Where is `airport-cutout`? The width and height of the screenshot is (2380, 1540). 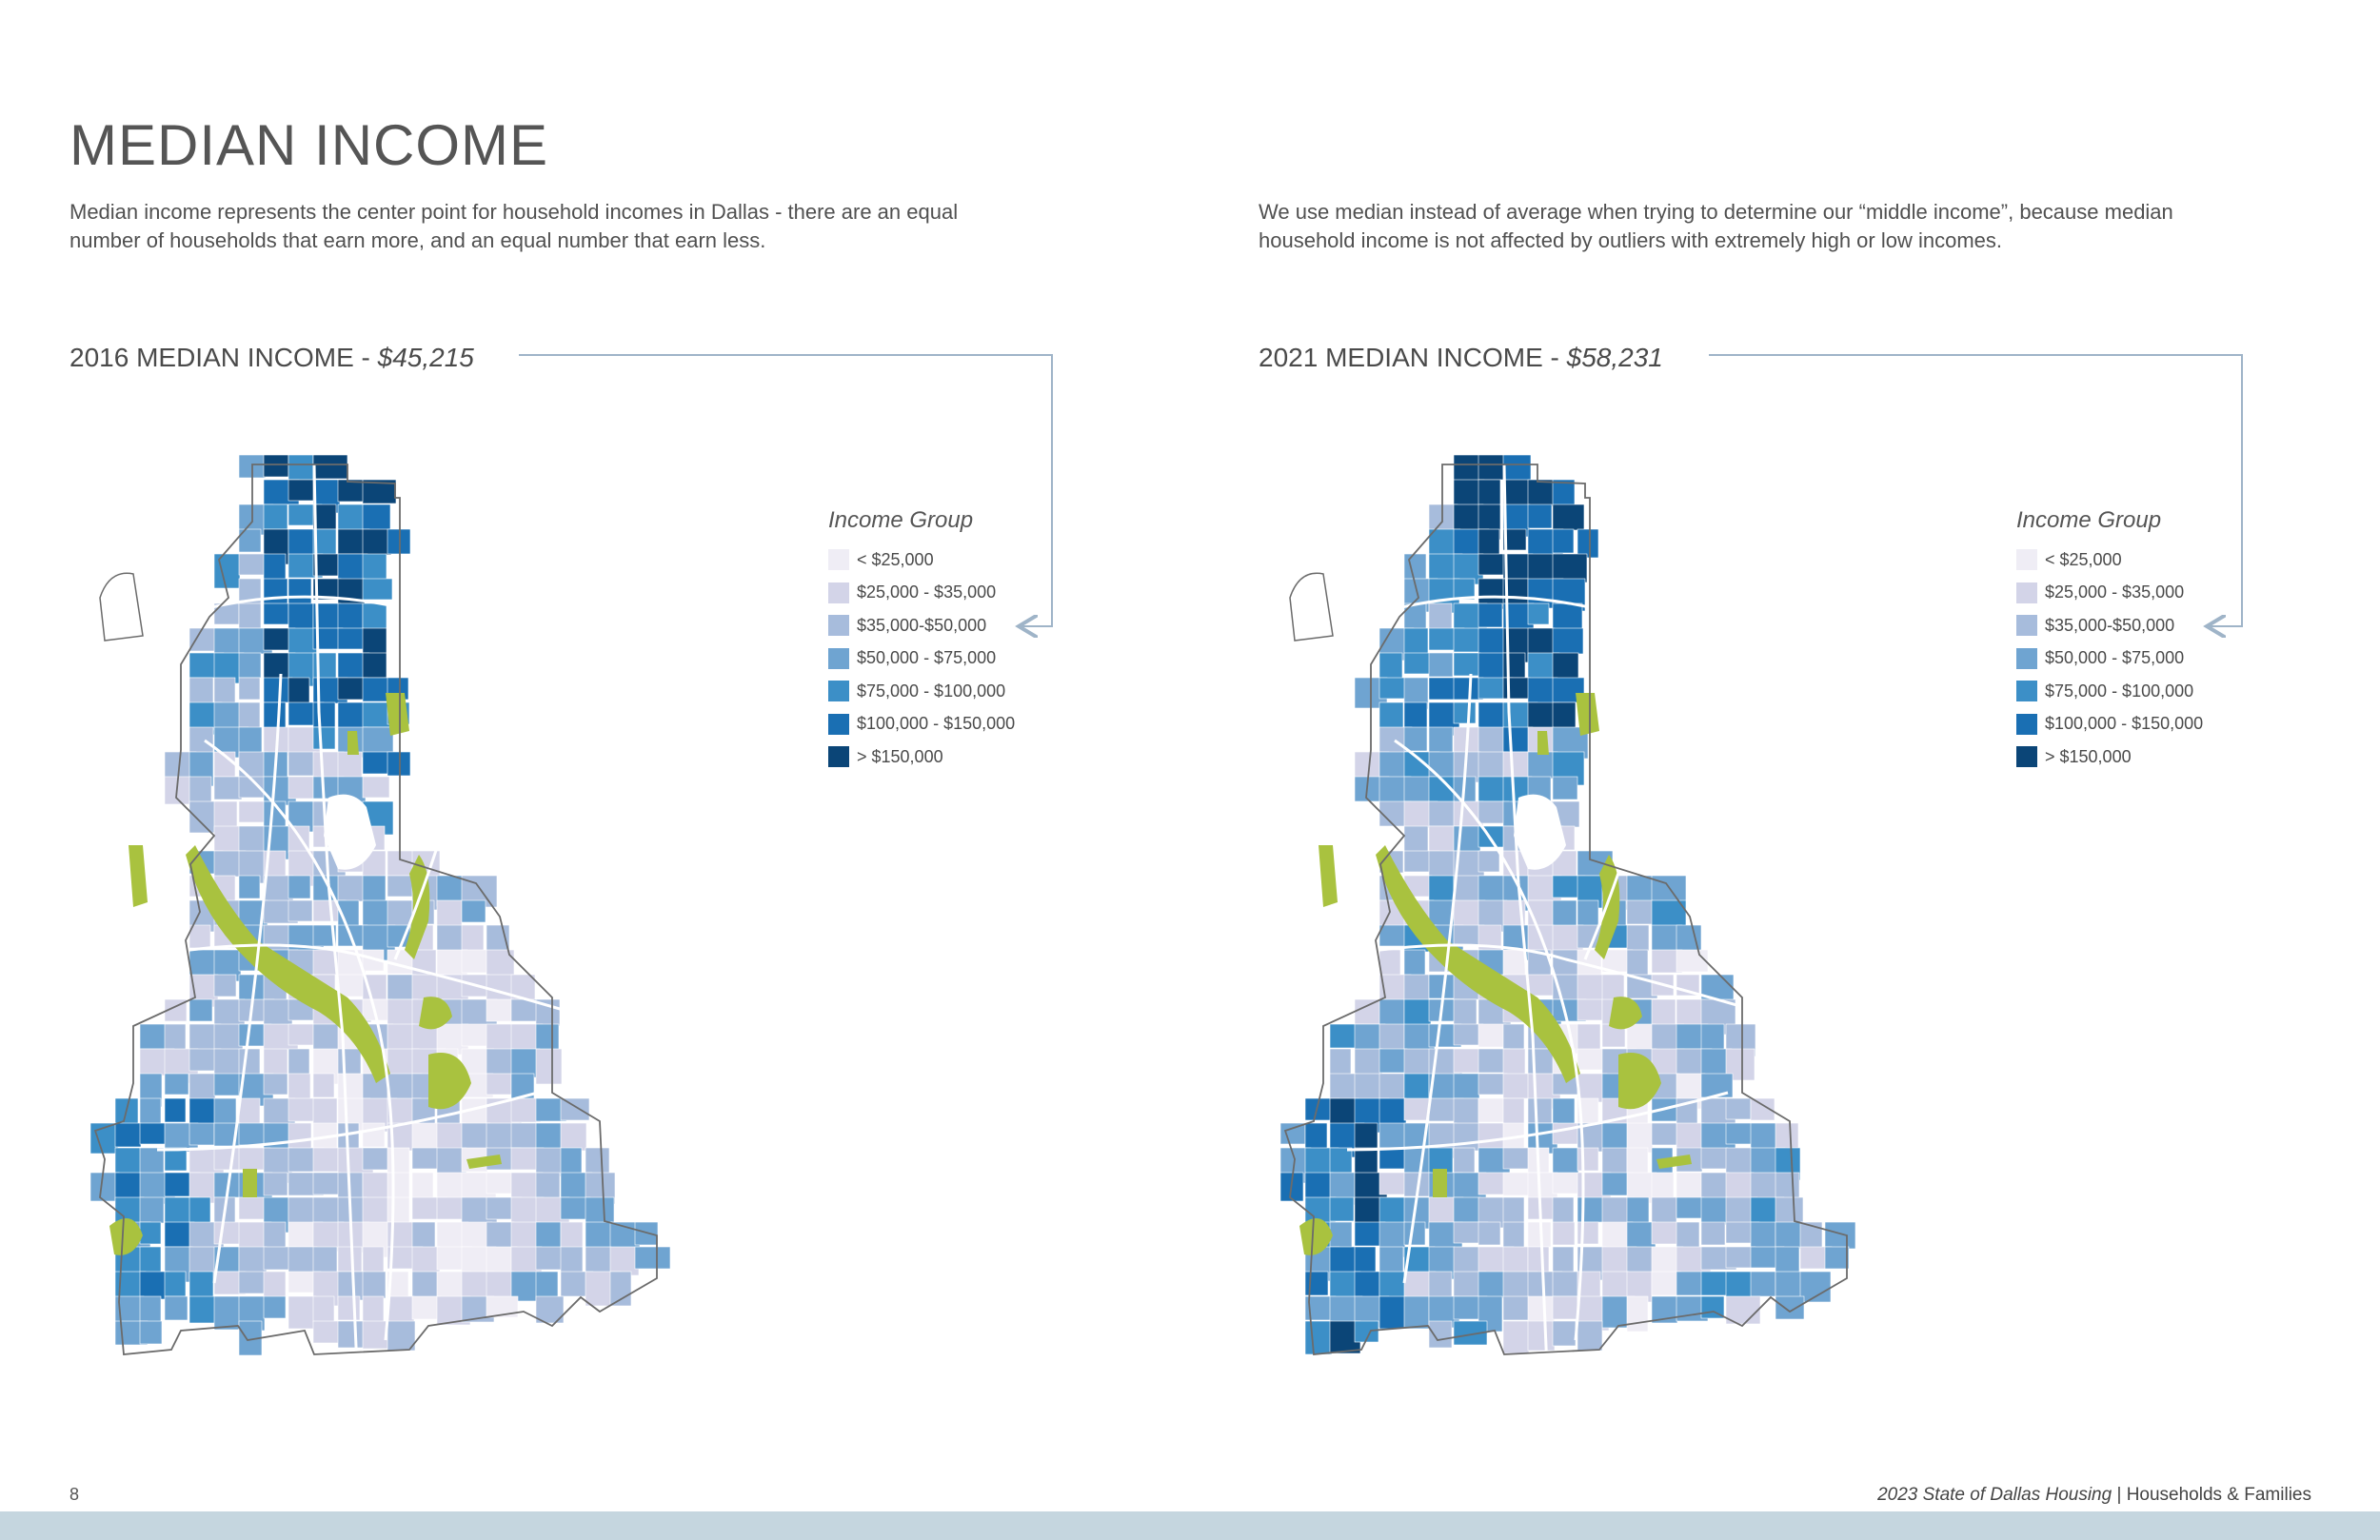
airport-cutout is located at coordinates (350, 832).